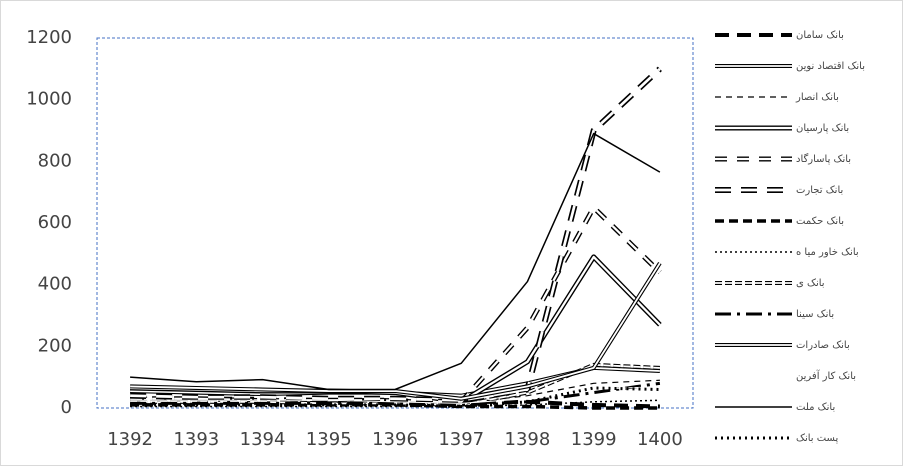  Describe the element at coordinates (66, 407) in the screenshot. I see `y-tick-label: 0` at that location.